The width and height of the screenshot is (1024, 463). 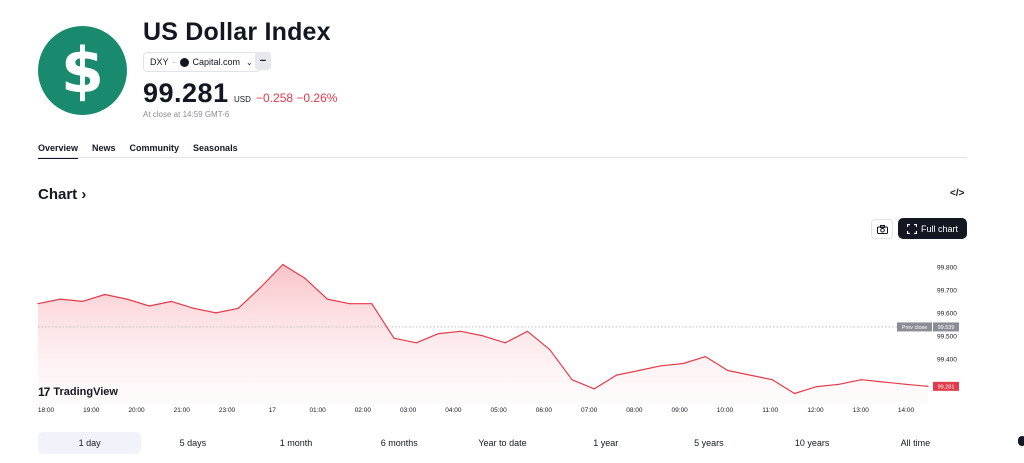 I want to click on x-tick-label: 07:00, so click(x=589, y=410).